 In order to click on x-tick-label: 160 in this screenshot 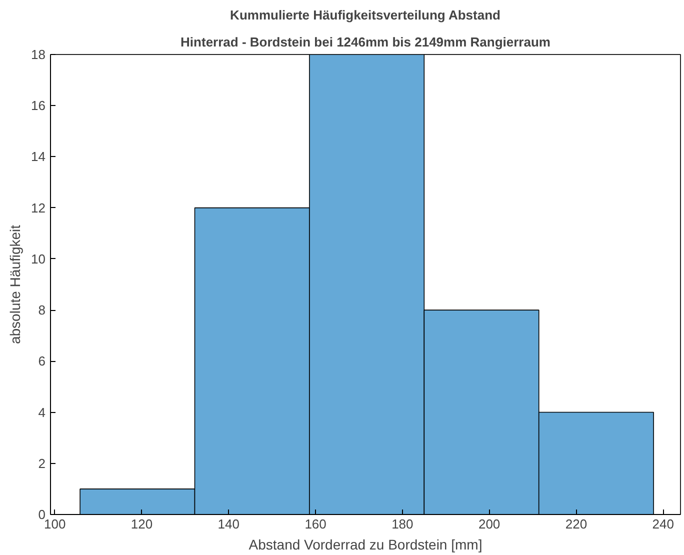, I will do `click(315, 524)`.